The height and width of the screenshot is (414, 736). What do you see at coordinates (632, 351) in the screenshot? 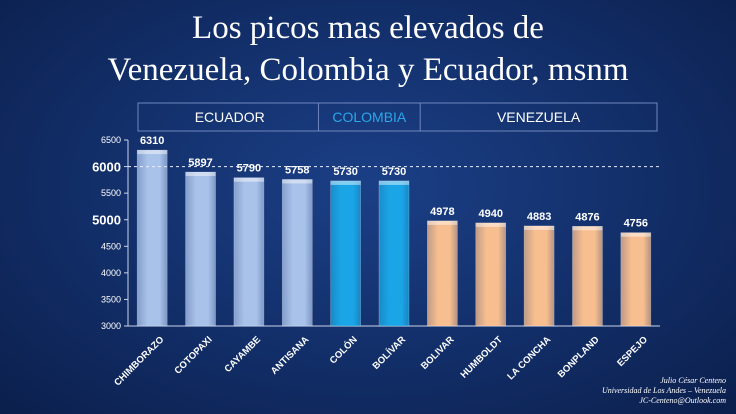
I see `category-label: ESPEJO` at bounding box center [632, 351].